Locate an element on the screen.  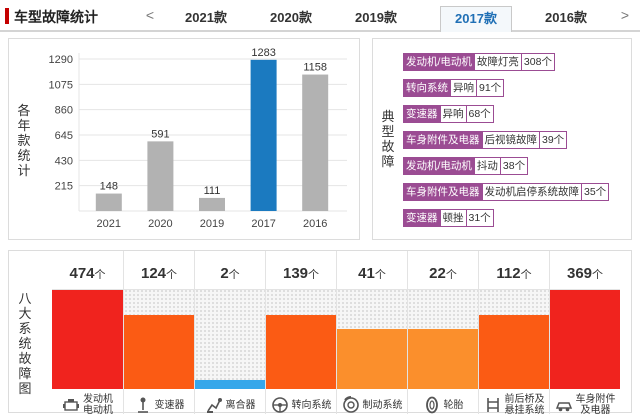
bar-2021 is located at coordinates (108, 202).